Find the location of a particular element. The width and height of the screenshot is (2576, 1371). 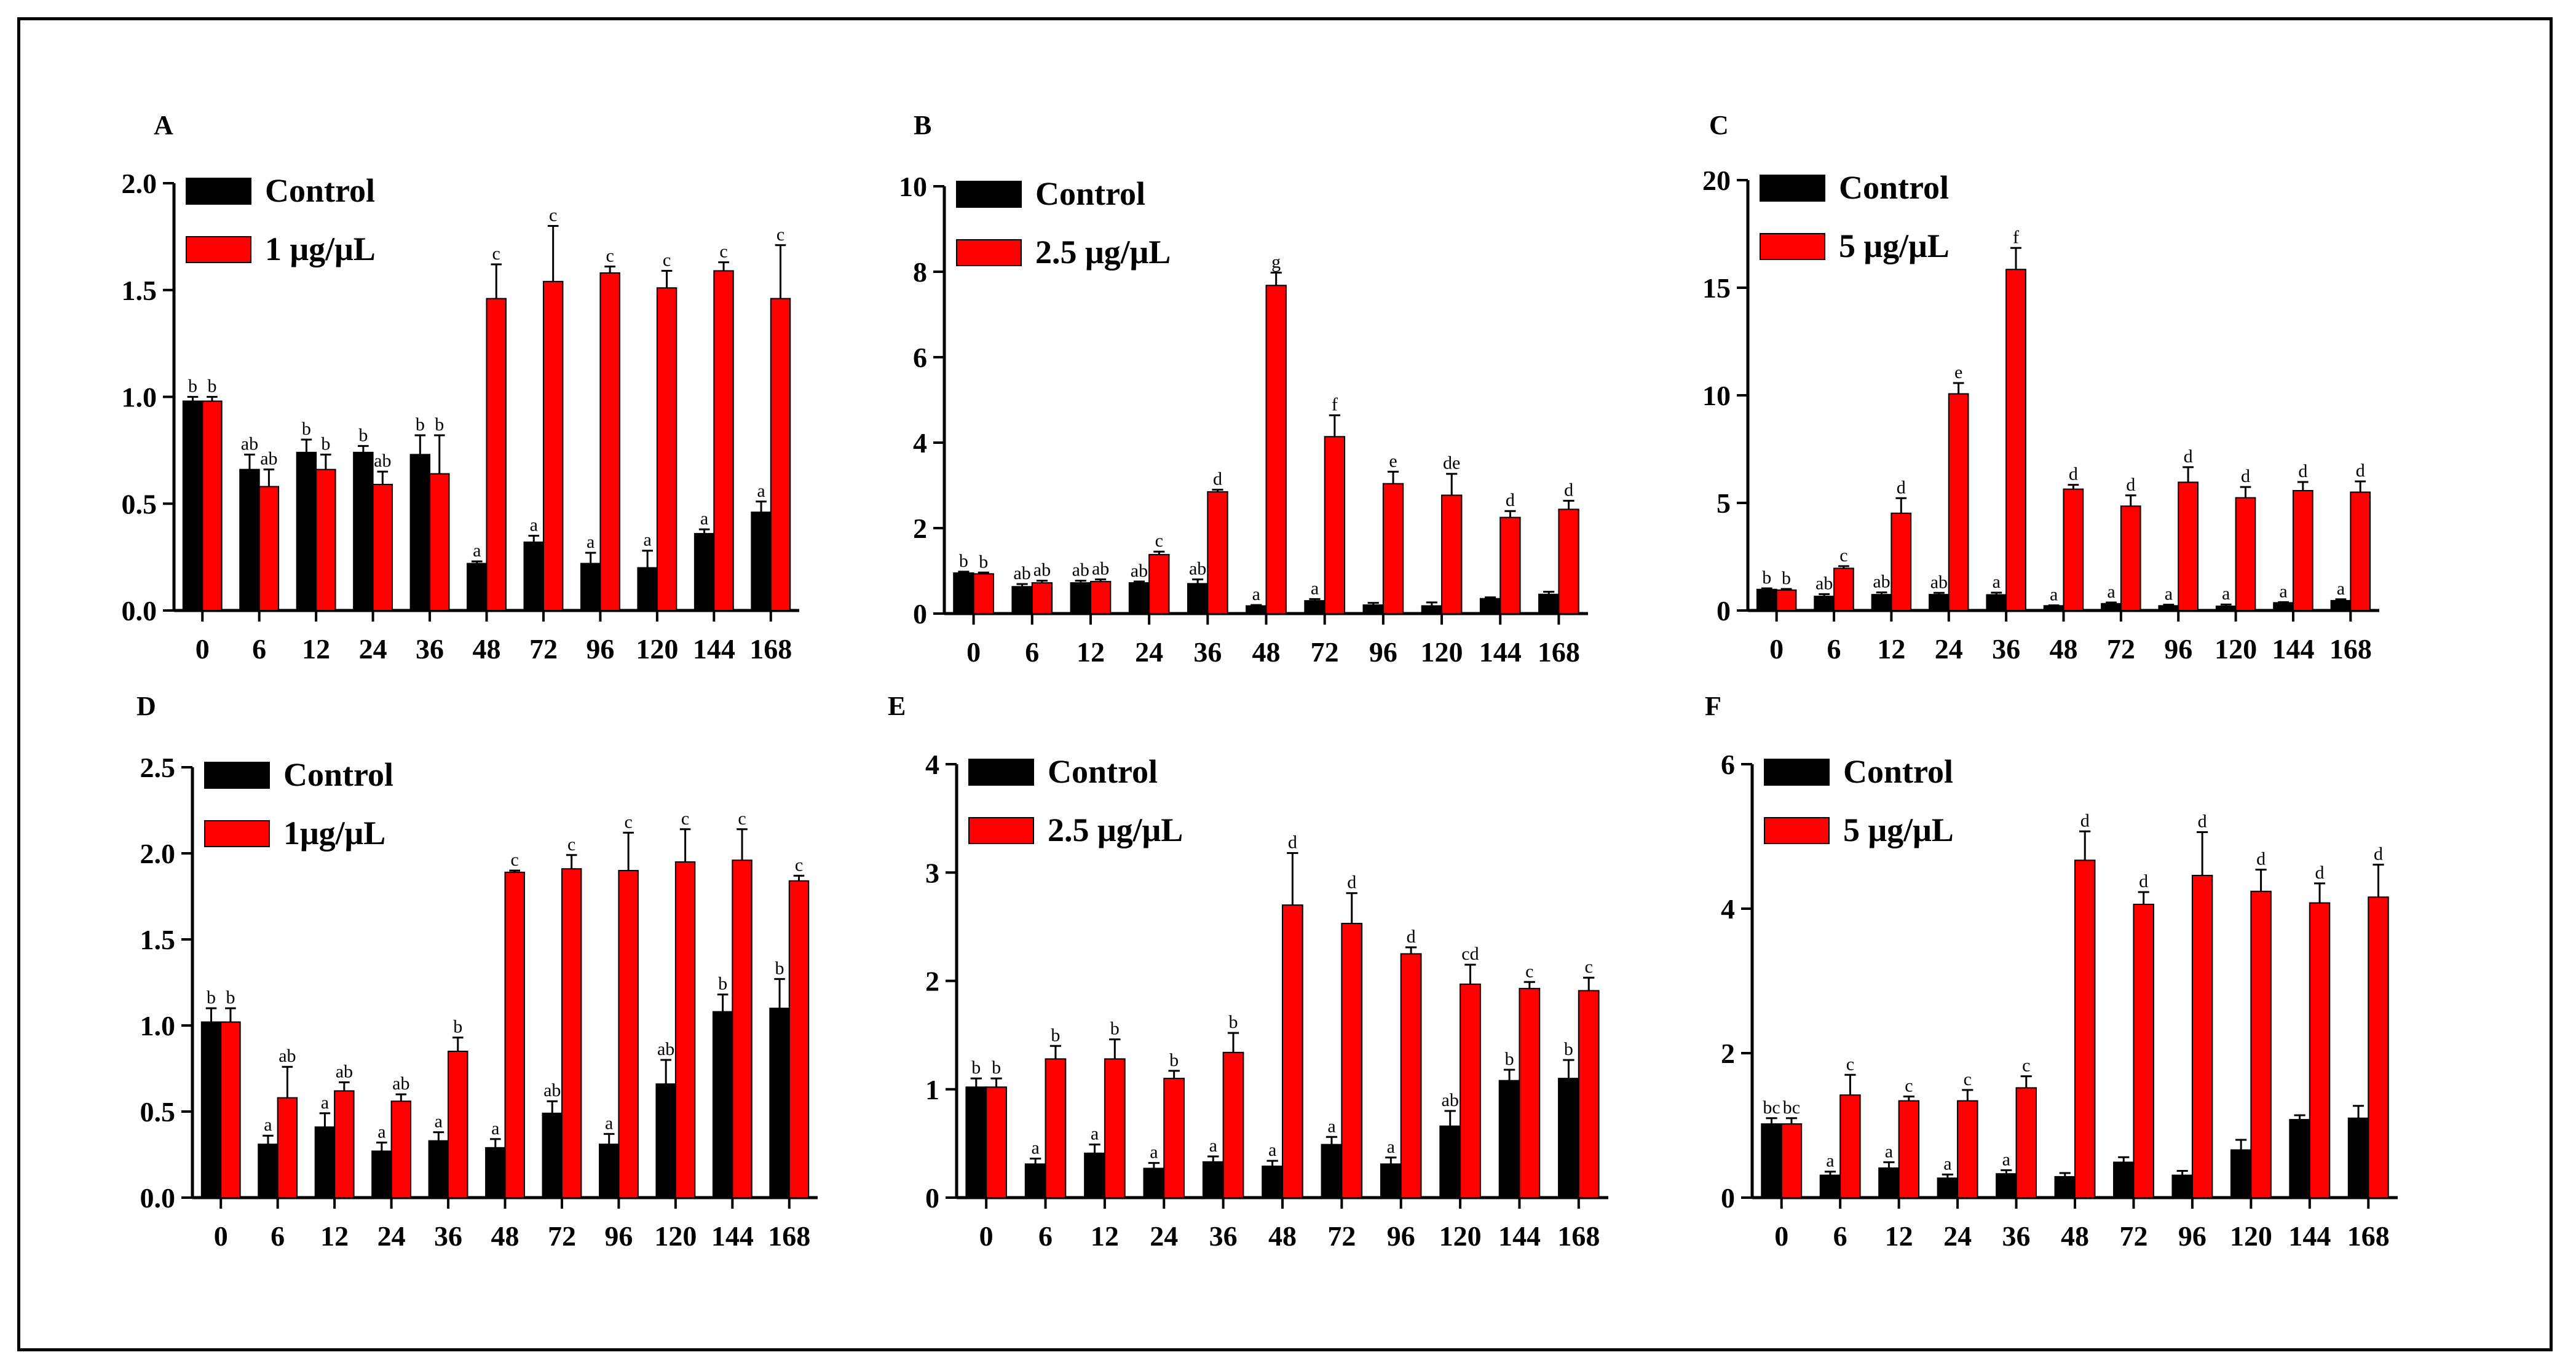

panel-label: B is located at coordinates (922, 125).